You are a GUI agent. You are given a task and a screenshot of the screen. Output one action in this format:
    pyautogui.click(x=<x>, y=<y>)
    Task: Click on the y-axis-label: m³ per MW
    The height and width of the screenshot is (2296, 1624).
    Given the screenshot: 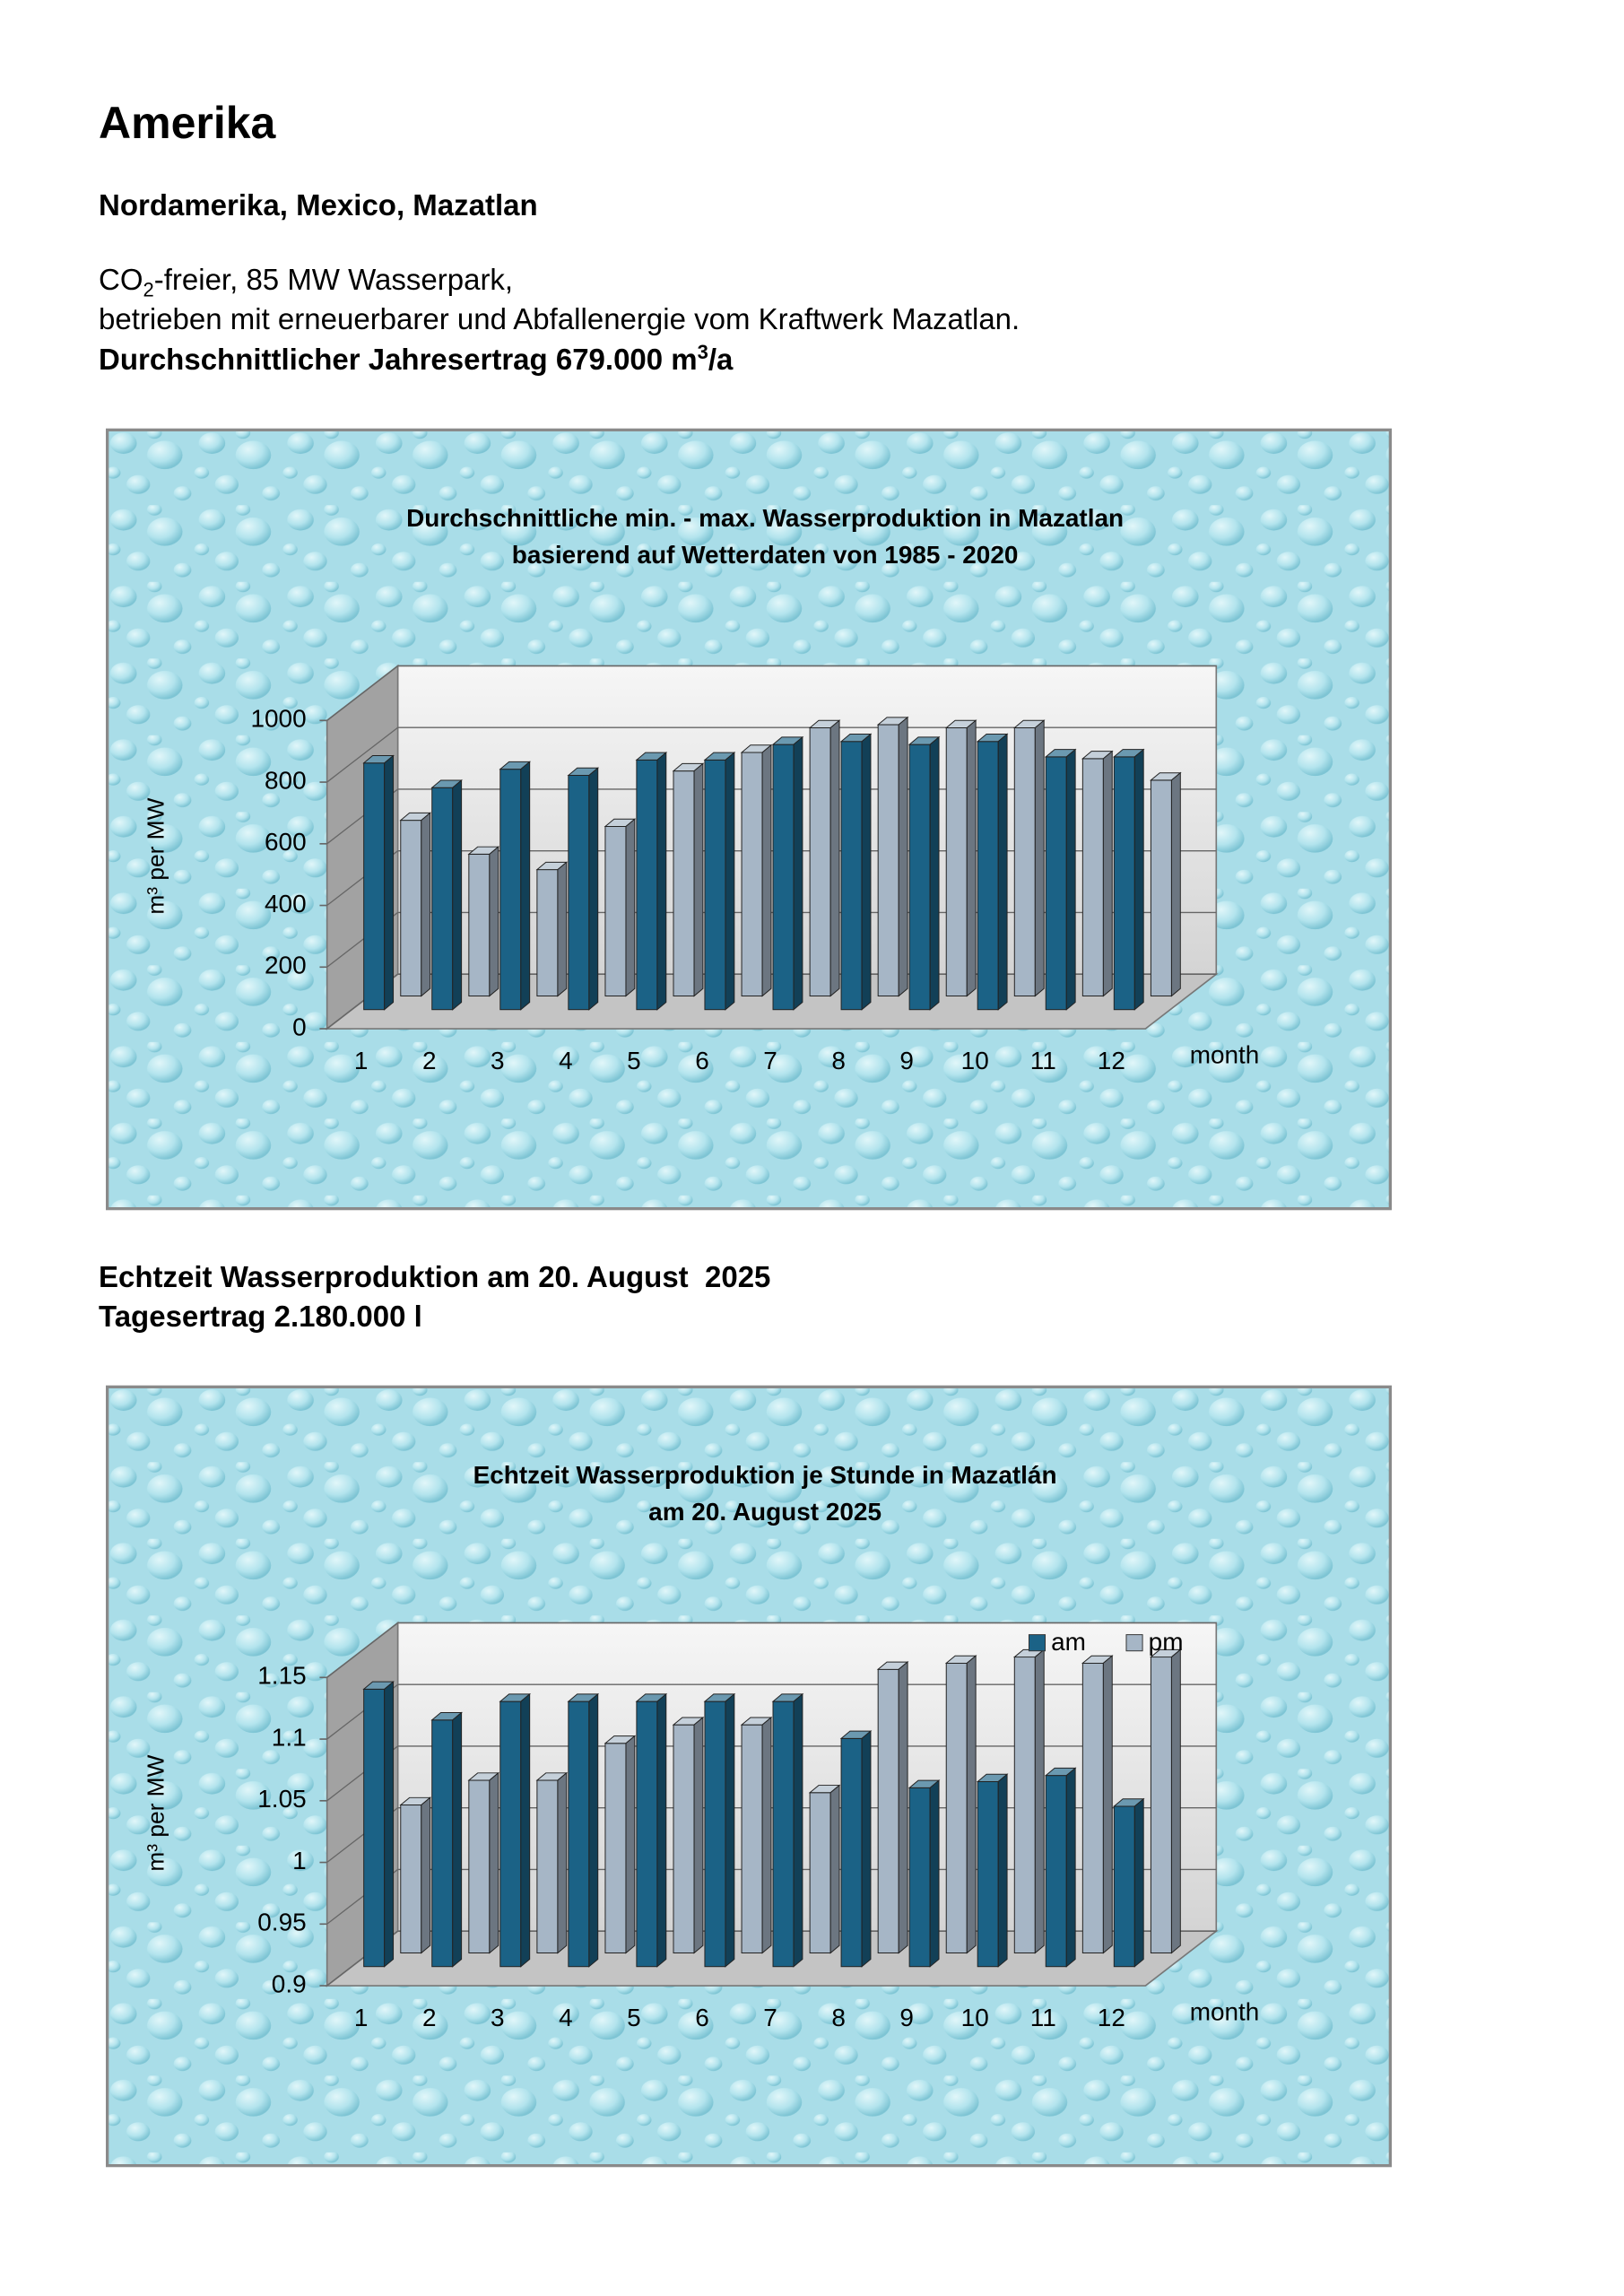 What is the action you would take?
    pyautogui.click(x=156, y=855)
    